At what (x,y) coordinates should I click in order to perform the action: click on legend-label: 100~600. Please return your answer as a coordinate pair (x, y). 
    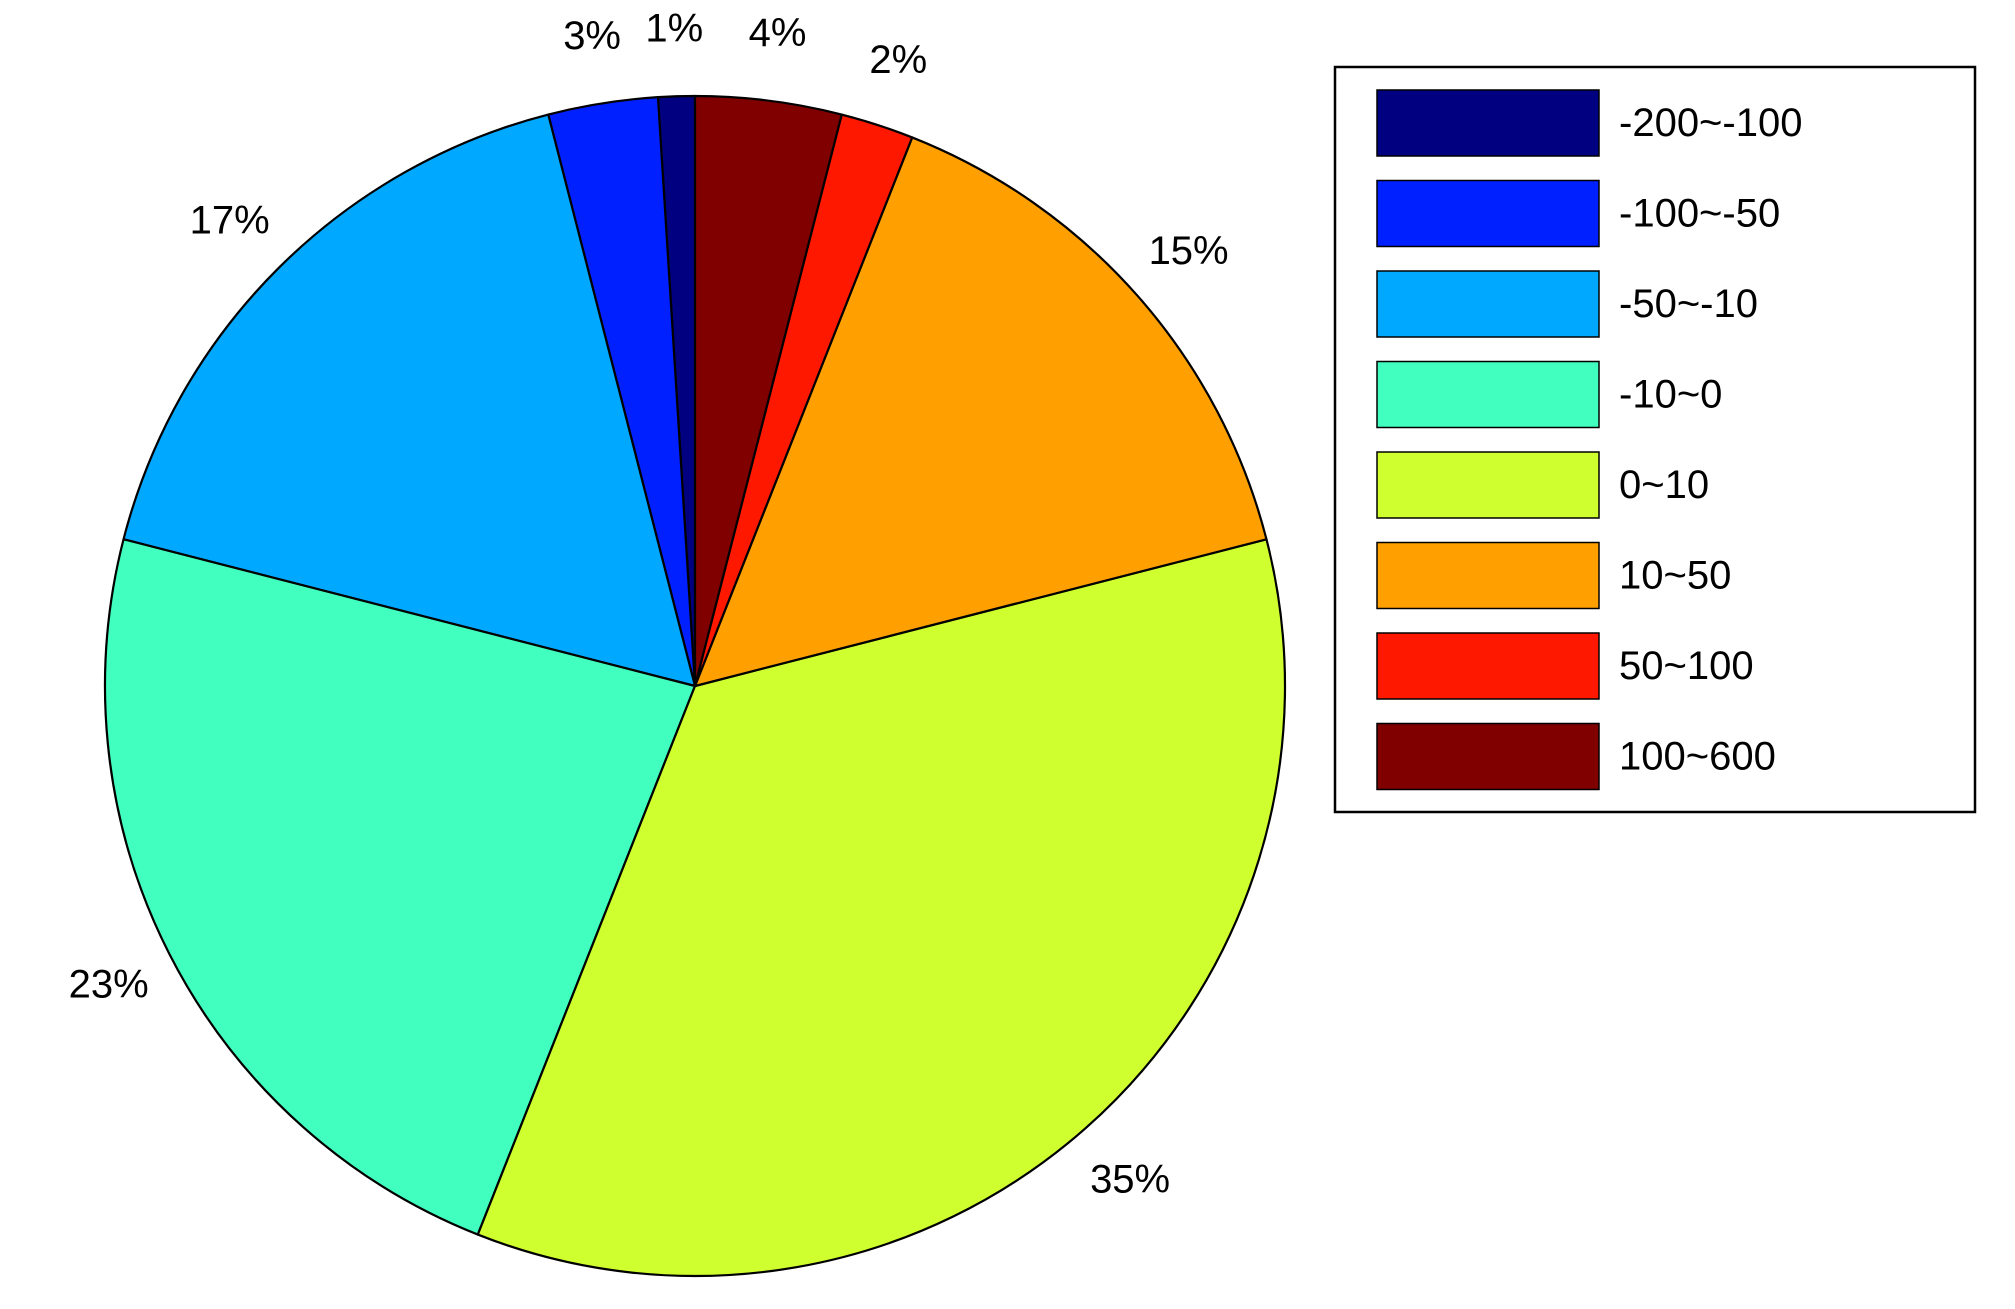
    Looking at the image, I should click on (1697, 757).